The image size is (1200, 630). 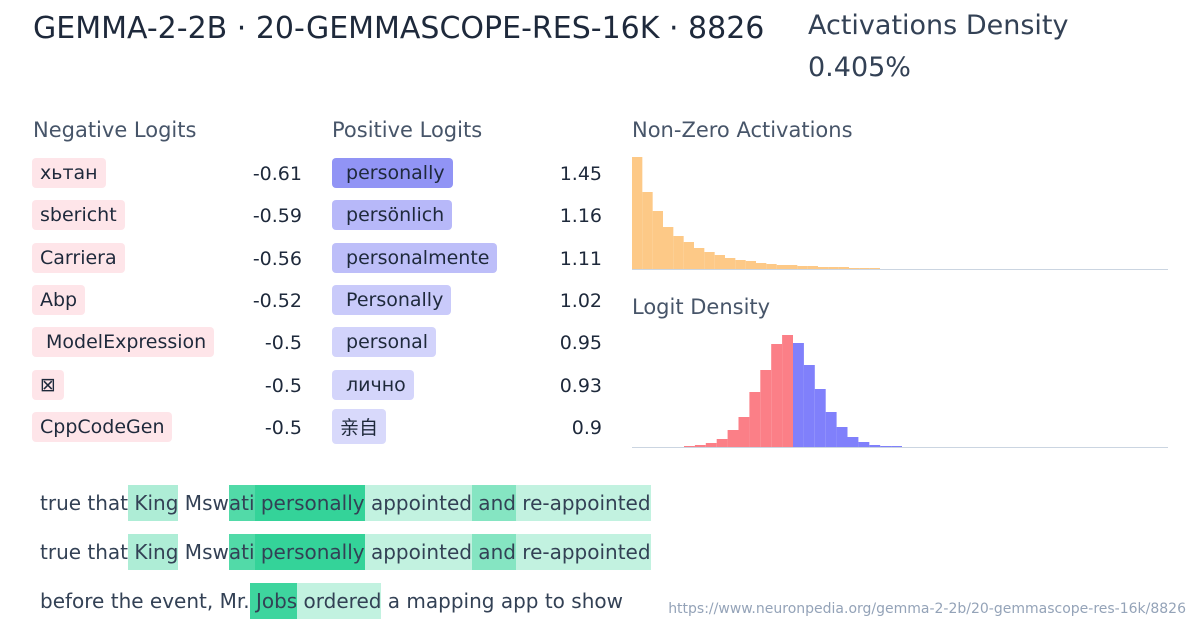 What do you see at coordinates (167, 385) in the screenshot?
I see `logit-row: ⊠ -0.5` at bounding box center [167, 385].